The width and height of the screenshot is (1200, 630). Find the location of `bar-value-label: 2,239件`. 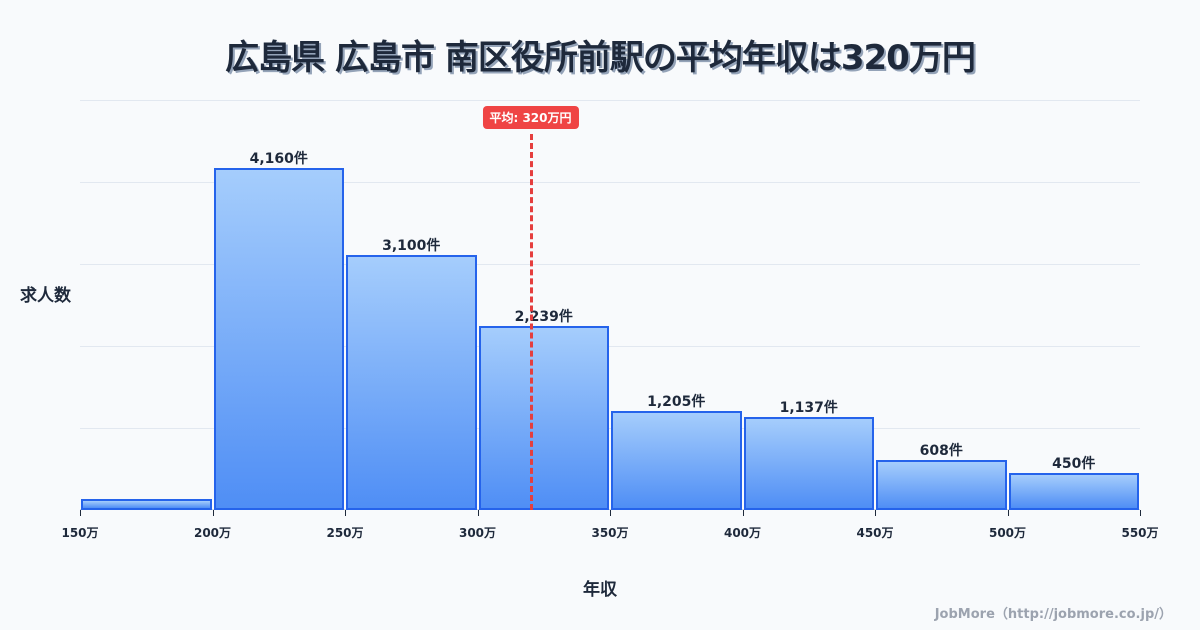

bar-value-label: 2,239件 is located at coordinates (543, 317).